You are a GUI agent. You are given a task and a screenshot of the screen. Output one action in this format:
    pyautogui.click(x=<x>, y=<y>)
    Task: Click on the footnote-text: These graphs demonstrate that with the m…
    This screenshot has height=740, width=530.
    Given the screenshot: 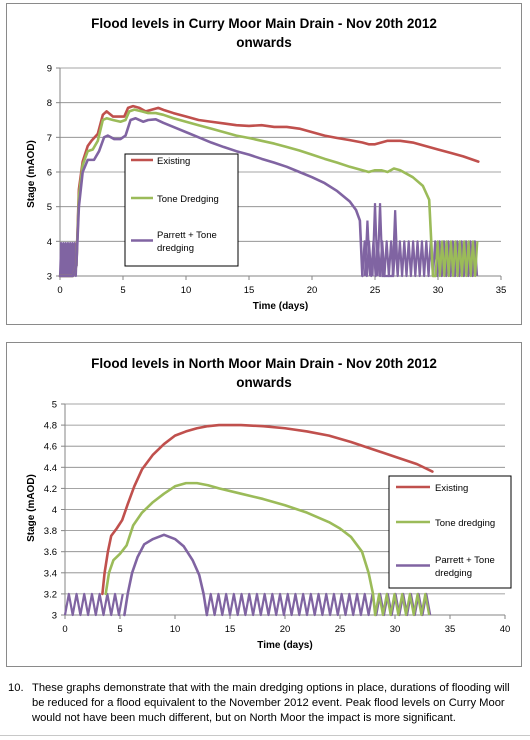 What is the action you would take?
    pyautogui.click(x=271, y=703)
    